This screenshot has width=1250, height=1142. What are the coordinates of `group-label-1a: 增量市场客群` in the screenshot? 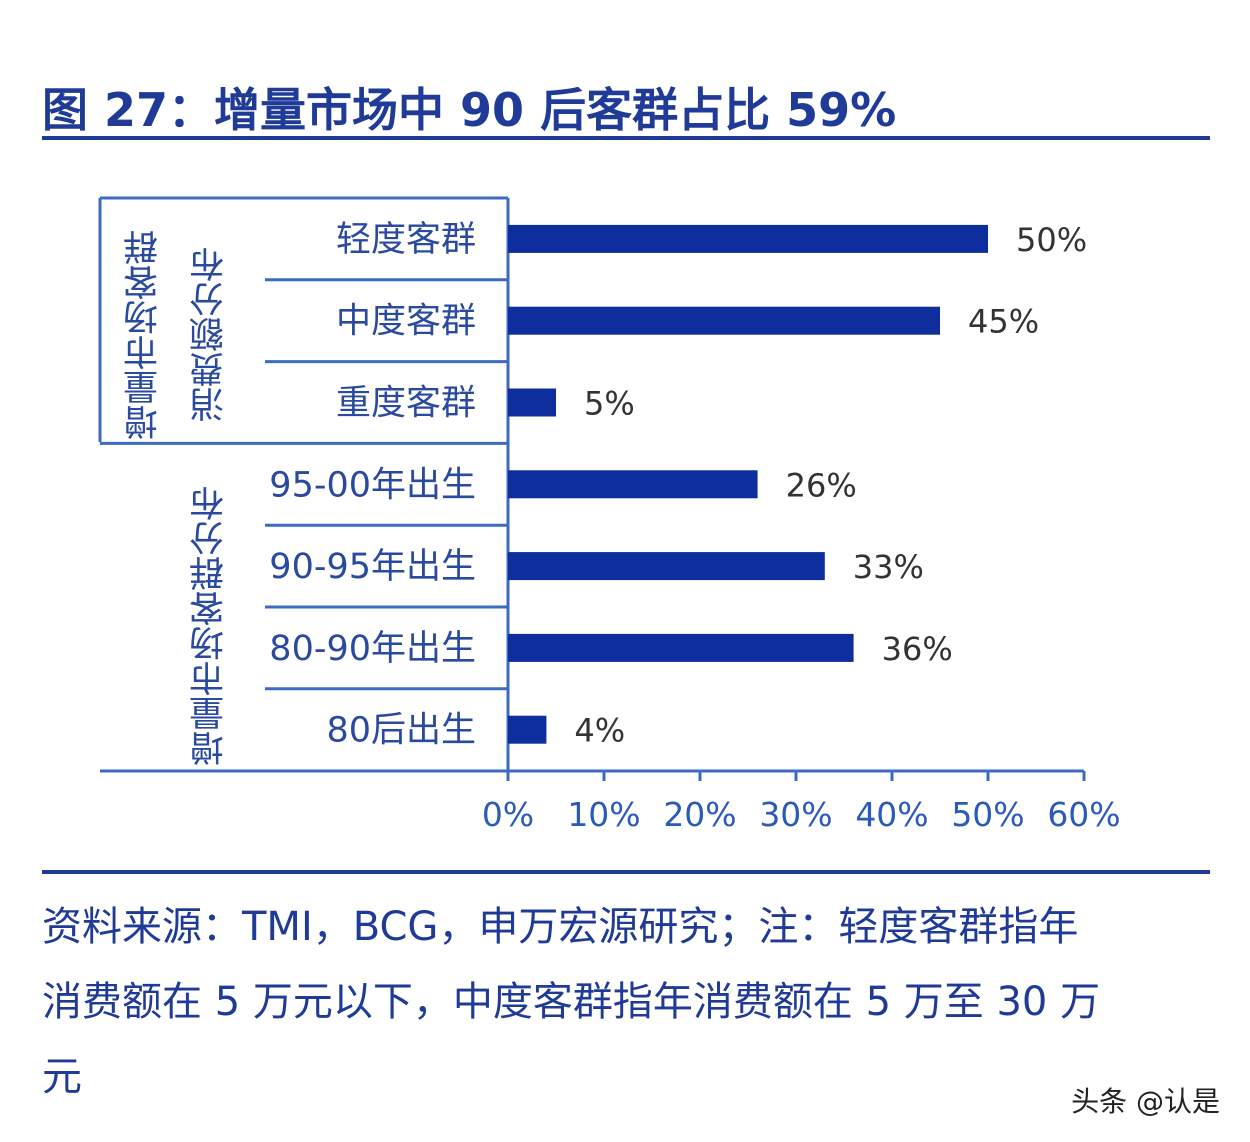 It's located at (144, 335).